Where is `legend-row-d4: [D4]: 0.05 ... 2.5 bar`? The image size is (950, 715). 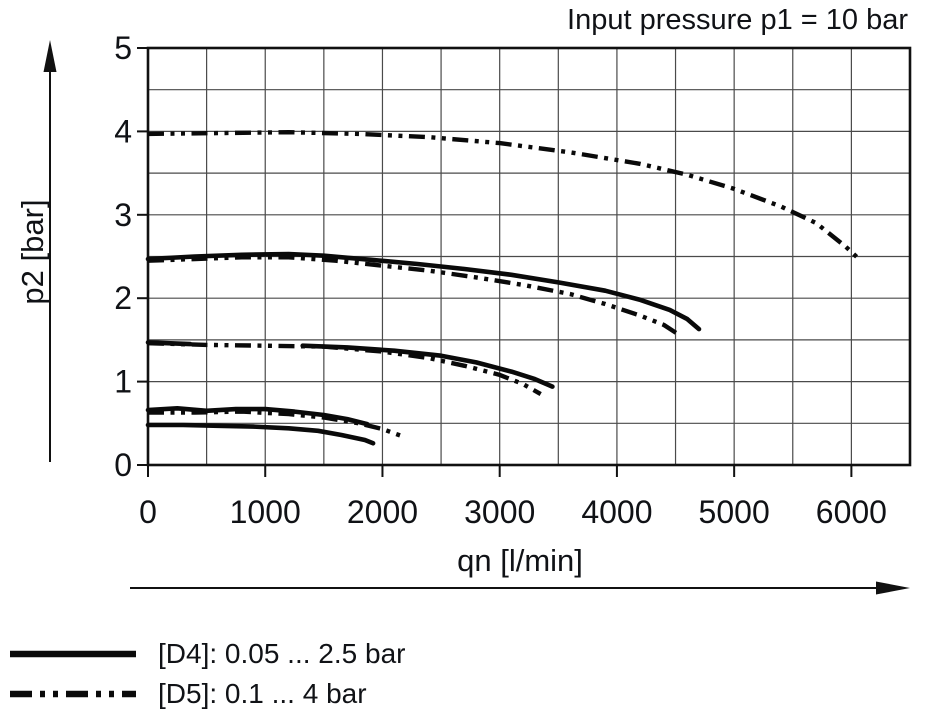 legend-row-d4: [D4]: 0.05 ... 2.5 bar is located at coordinates (308, 654).